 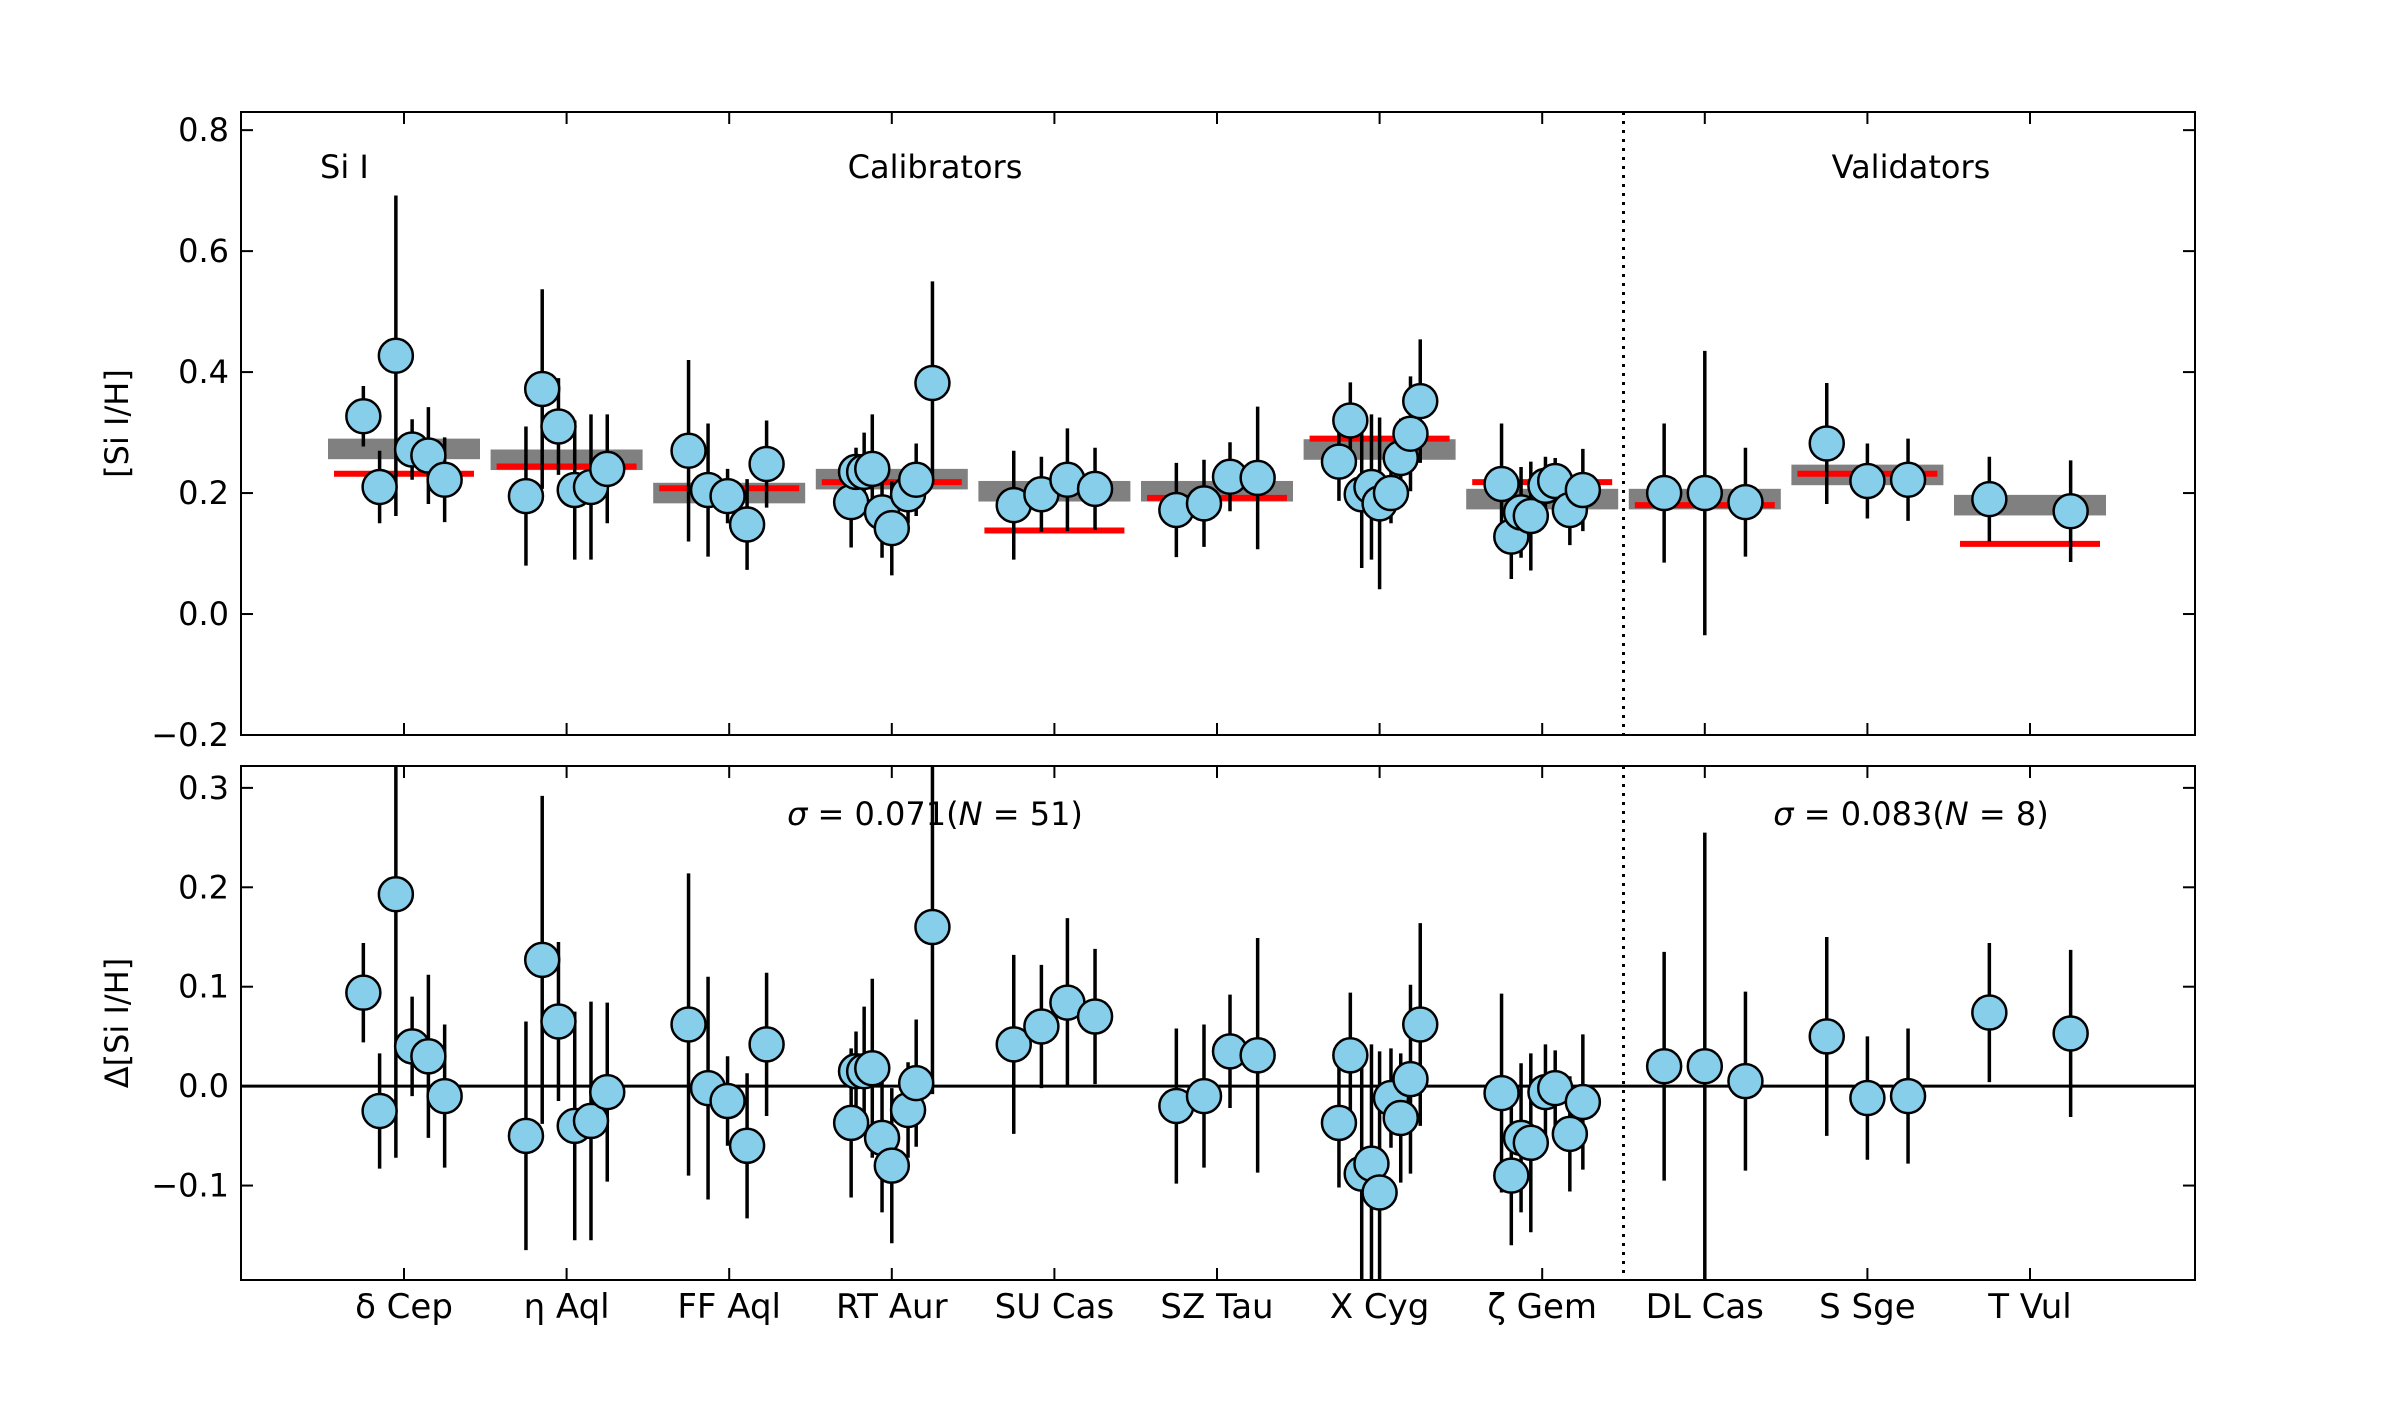 I want to click on sigma-calibrators-part-3: N, so click(x=971, y=814).